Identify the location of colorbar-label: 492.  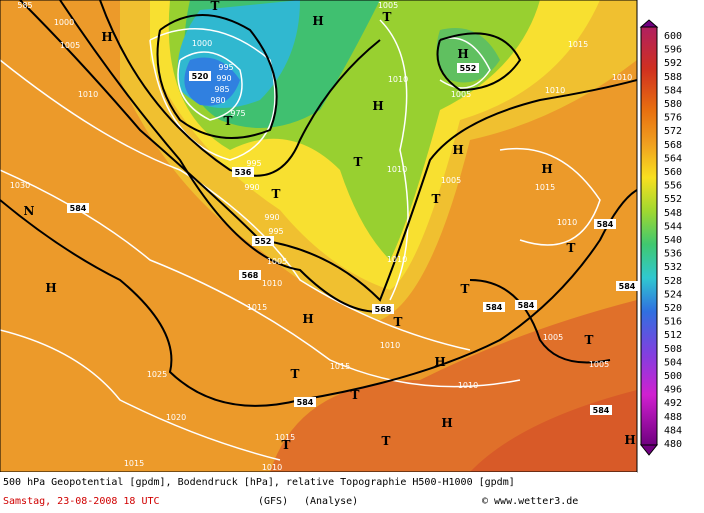
(673, 403).